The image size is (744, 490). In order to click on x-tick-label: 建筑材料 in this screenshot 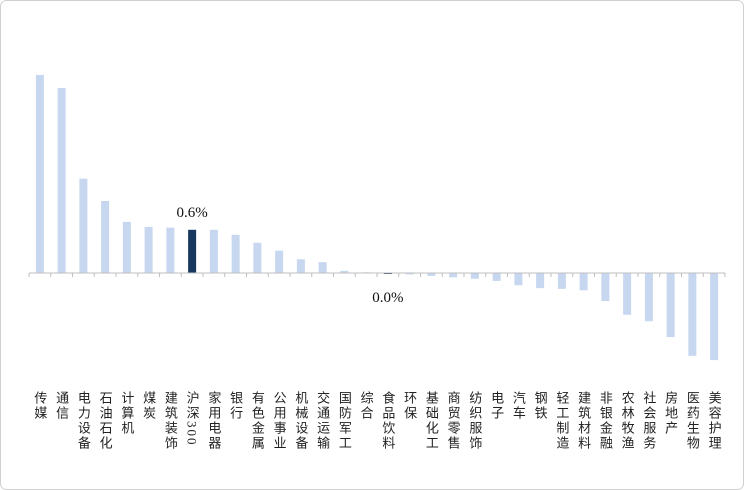, I will do `click(583, 421)`.